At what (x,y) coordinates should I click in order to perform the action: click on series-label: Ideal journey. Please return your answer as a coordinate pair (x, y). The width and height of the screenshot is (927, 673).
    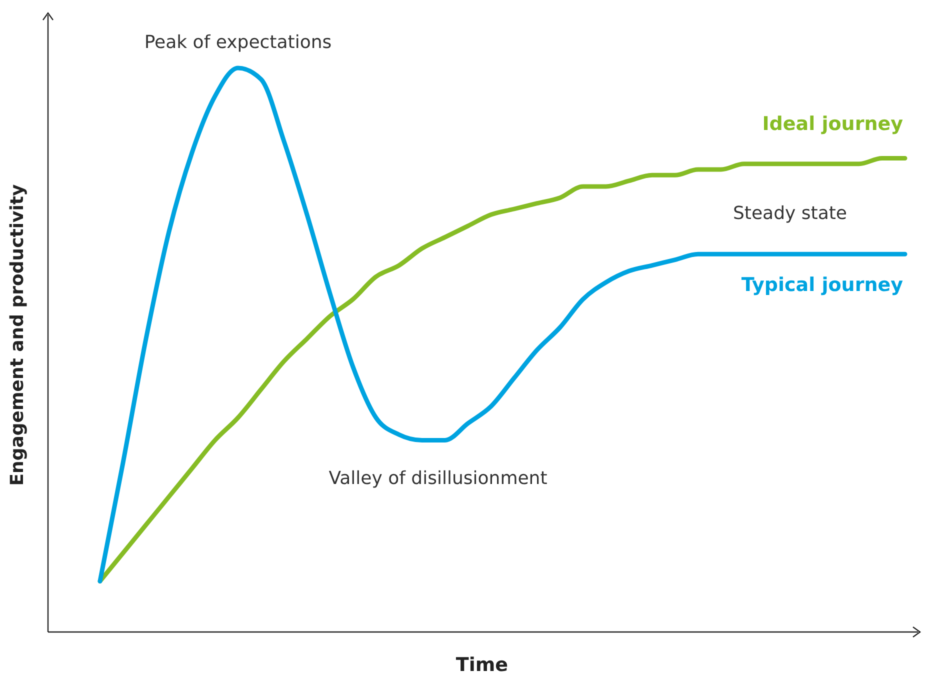
    Looking at the image, I should click on (833, 124).